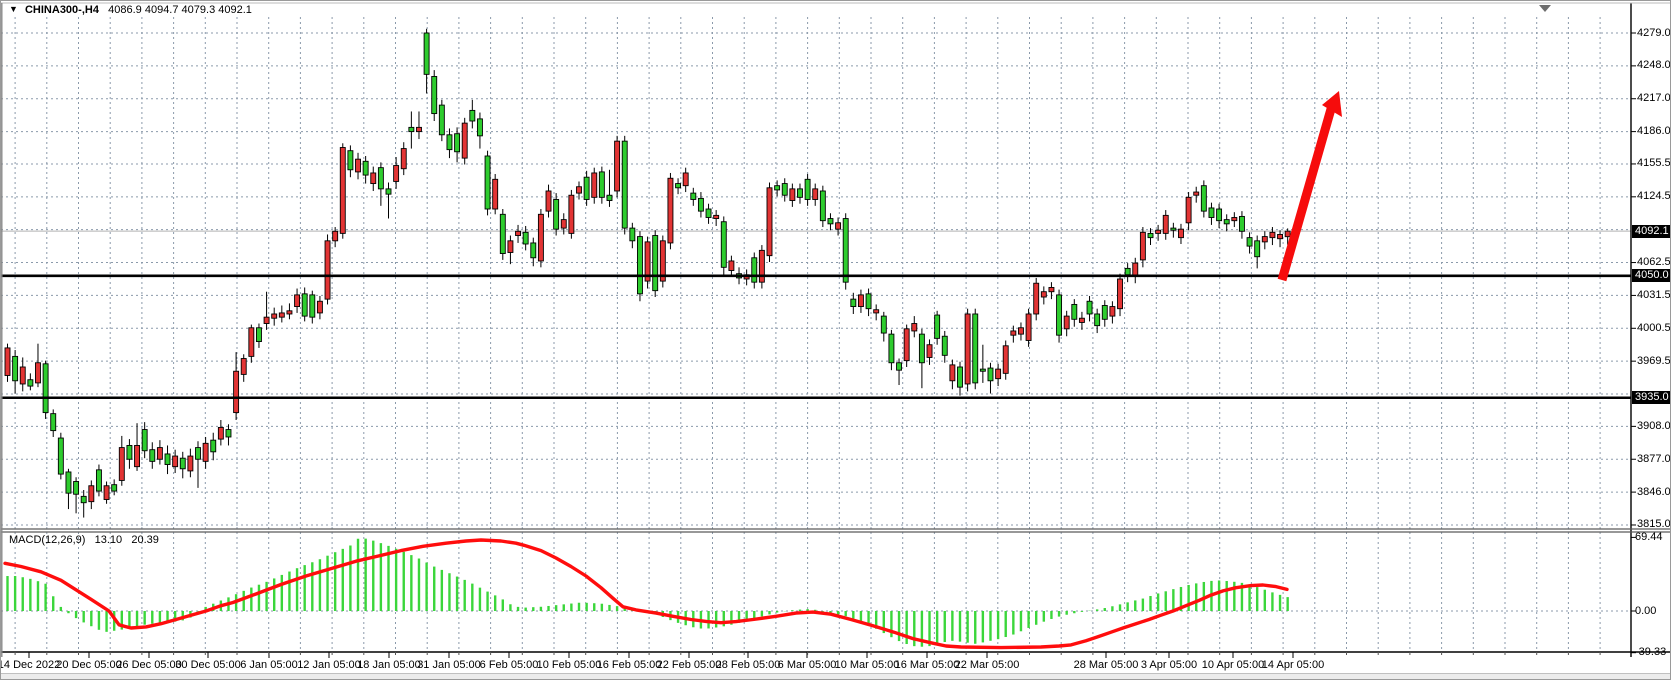 This screenshot has height=680, width=1671. Describe the element at coordinates (1654, 327) in the screenshot. I see `price-axis-label: 4000.5` at that location.